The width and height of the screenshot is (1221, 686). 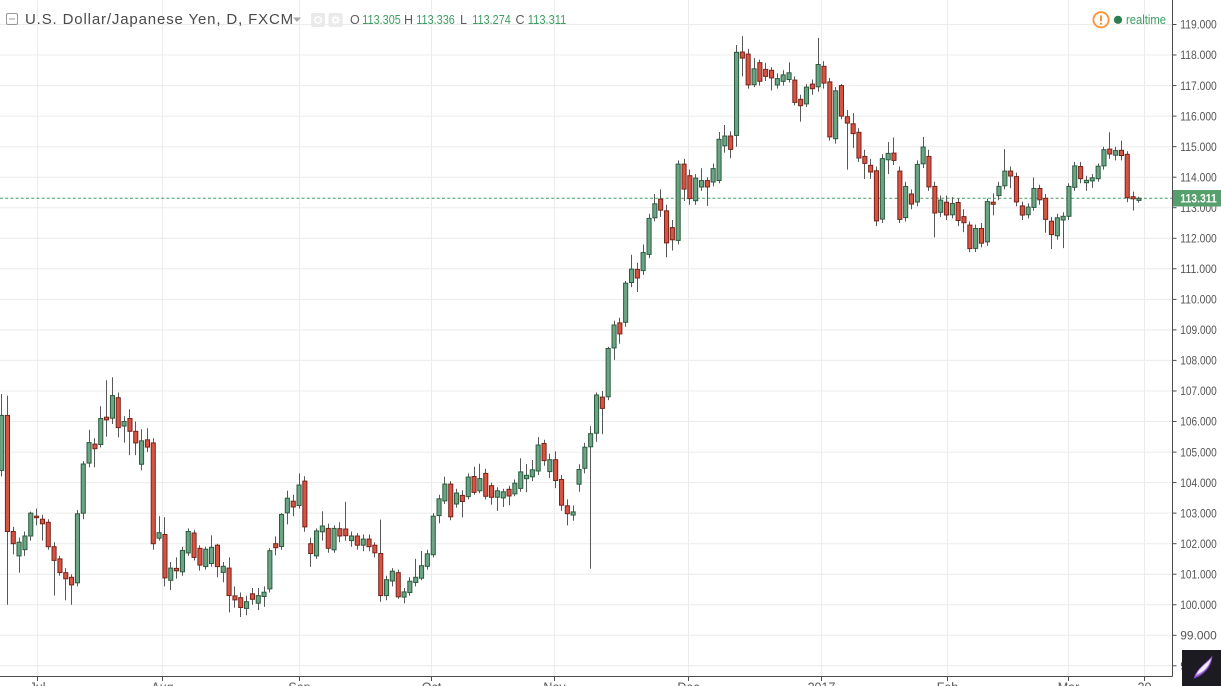 I want to click on svg-text:U.S. Dollar/Japanese Yen, D, F: U.S. Dollar/Japanese Yen, D, FXCM, so click(x=159, y=19).